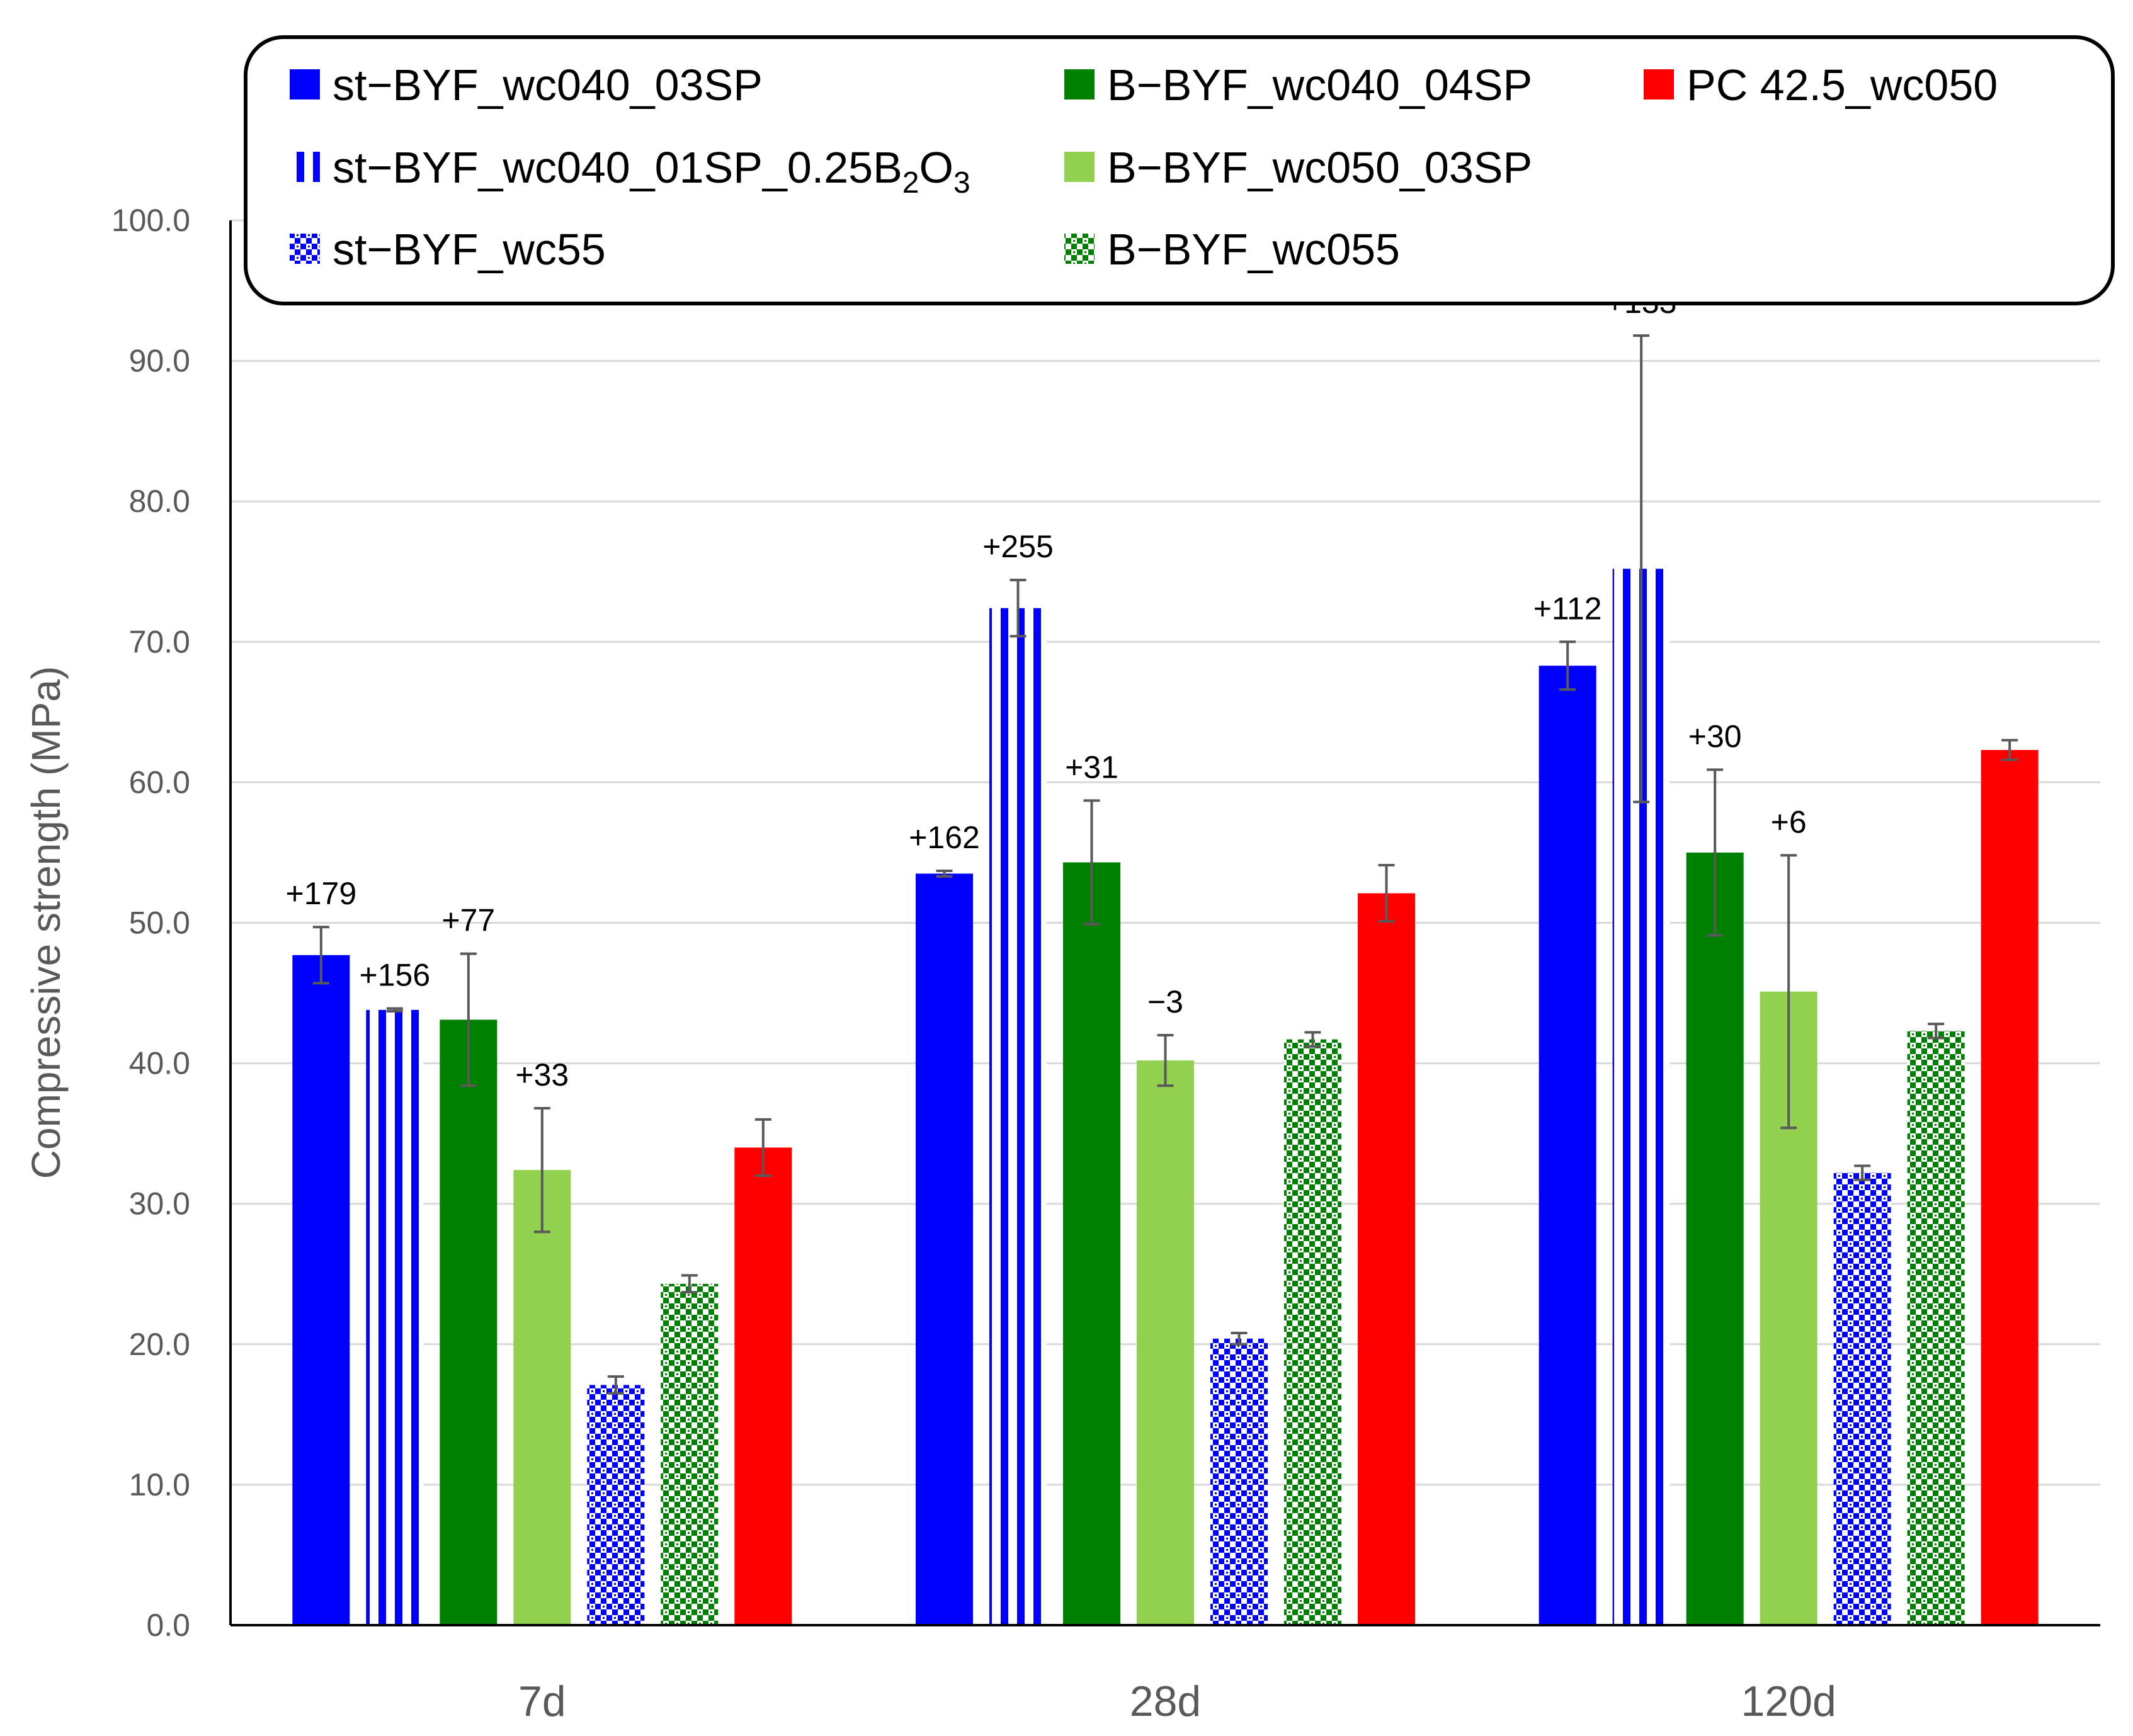 This screenshot has height=1736, width=2133. What do you see at coordinates (944, 837) in the screenshot?
I see `data-label: +162` at bounding box center [944, 837].